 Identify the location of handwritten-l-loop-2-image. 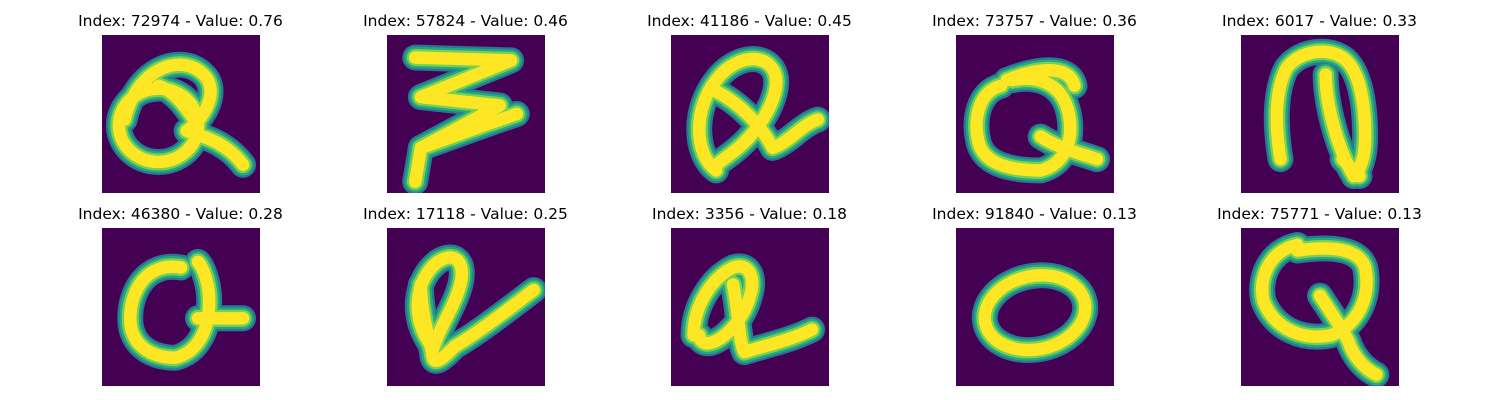
(750, 307).